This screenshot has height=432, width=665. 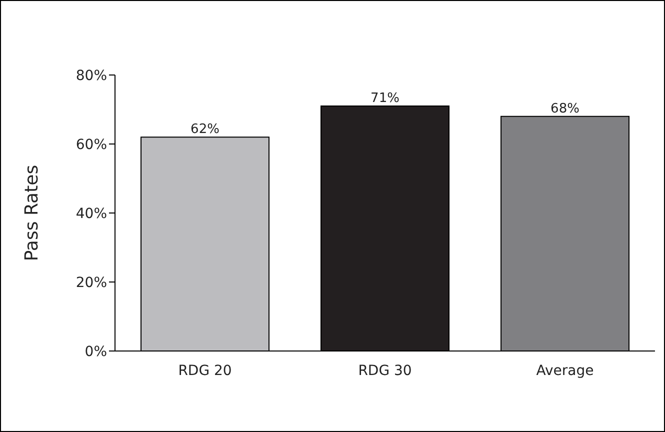 What do you see at coordinates (385, 98) in the screenshot?
I see `data-label: 71%` at bounding box center [385, 98].